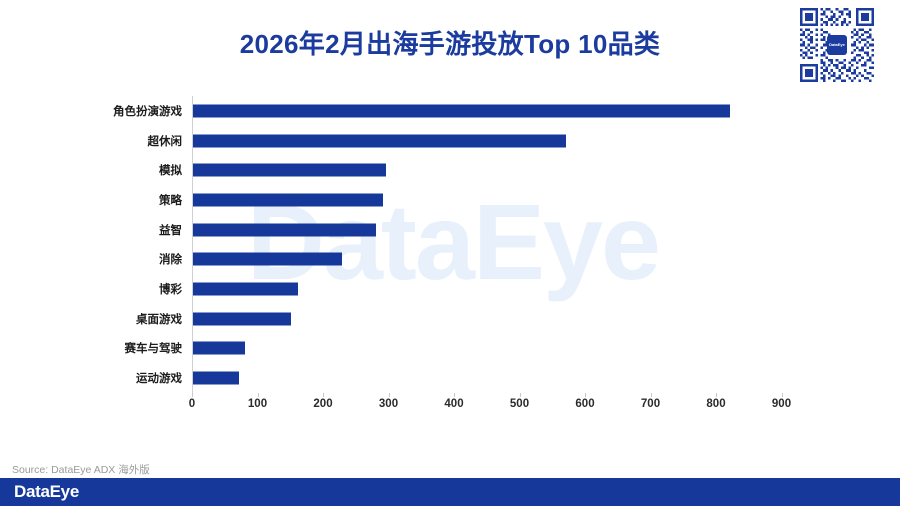 The image size is (900, 506). I want to click on category-label: 益智, so click(170, 230).